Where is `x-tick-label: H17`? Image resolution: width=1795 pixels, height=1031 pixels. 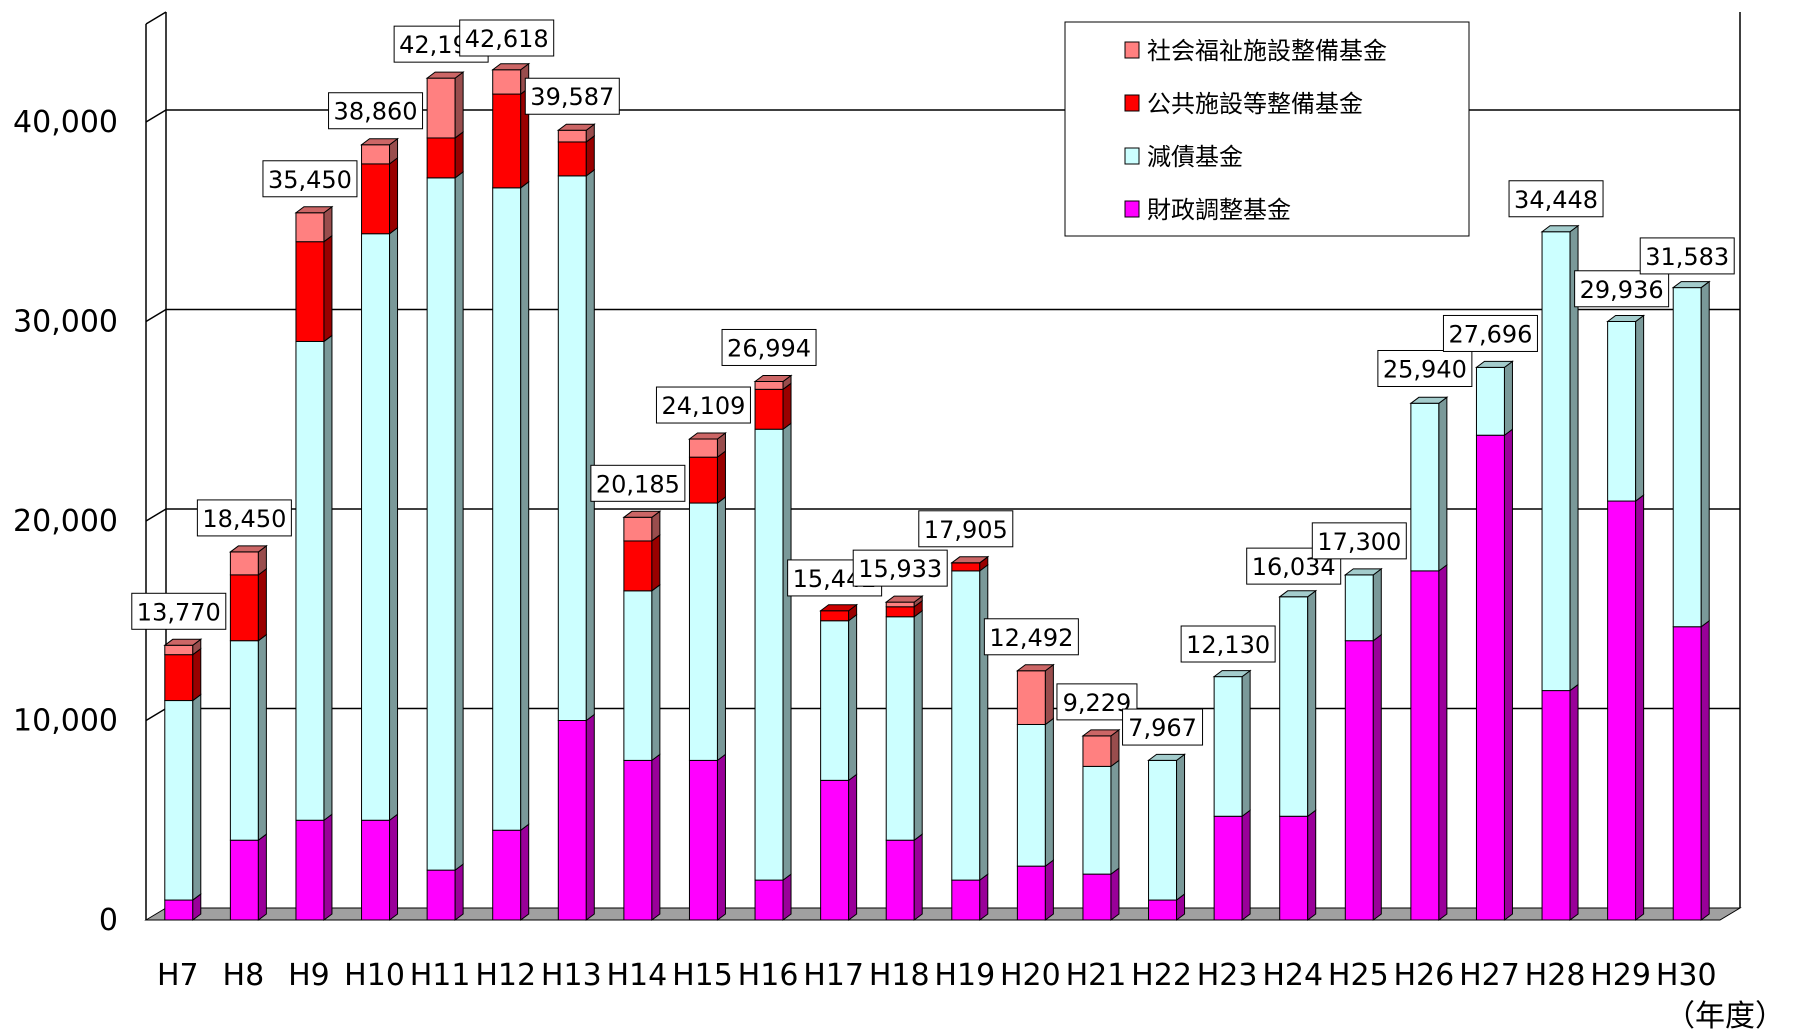
x-tick-label: H17 is located at coordinates (833, 975).